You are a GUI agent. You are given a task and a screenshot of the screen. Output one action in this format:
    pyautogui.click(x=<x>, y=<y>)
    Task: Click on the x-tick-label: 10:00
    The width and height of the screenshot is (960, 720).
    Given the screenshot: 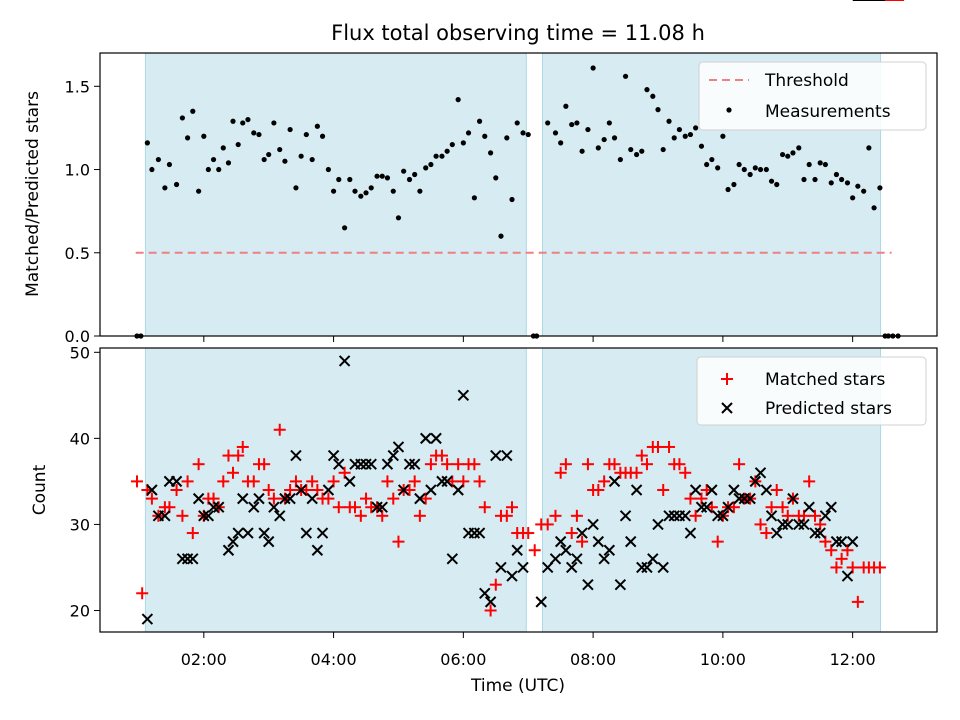 What is the action you would take?
    pyautogui.click(x=723, y=659)
    